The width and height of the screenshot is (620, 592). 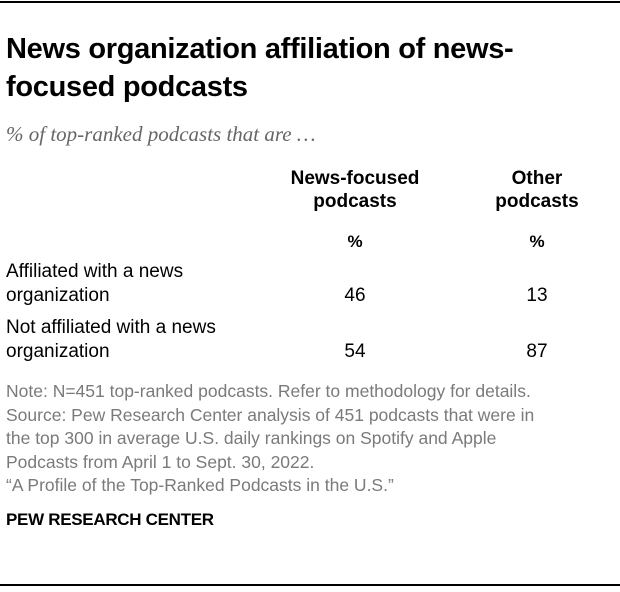 I want to click on cell-value: 13, so click(x=537, y=295).